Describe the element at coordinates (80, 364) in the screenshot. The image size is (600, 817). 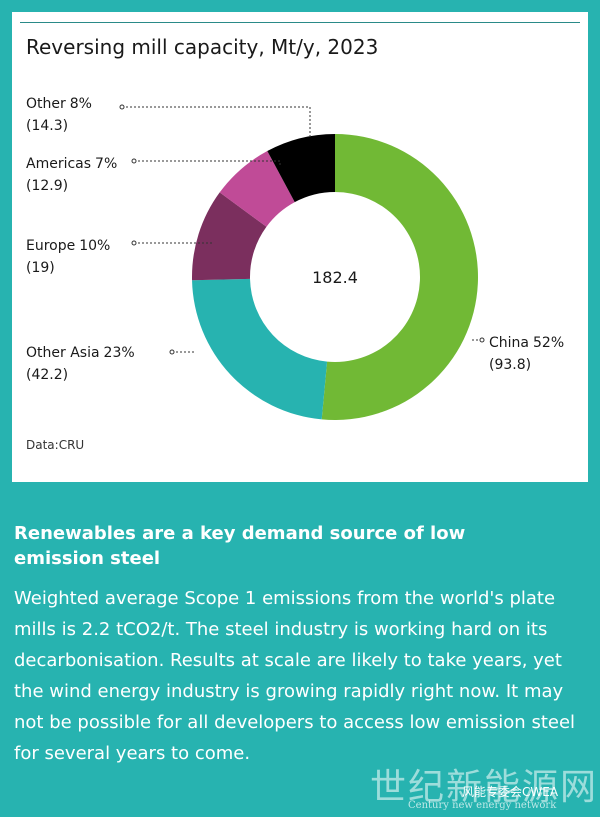
I see `label-other-asia: Other Asia 23% (42.2)` at that location.